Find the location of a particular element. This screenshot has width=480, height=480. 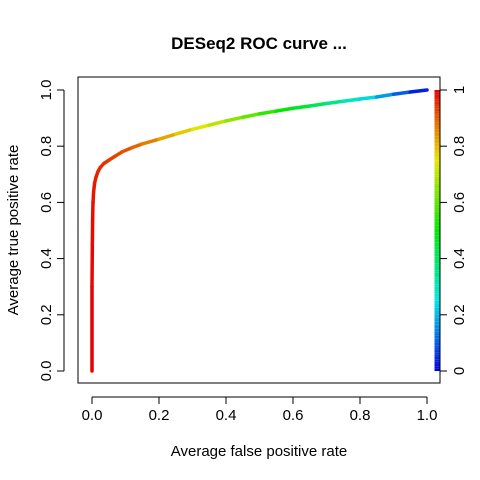

colorbar-tick-label: 0.2 is located at coordinates (459, 314).